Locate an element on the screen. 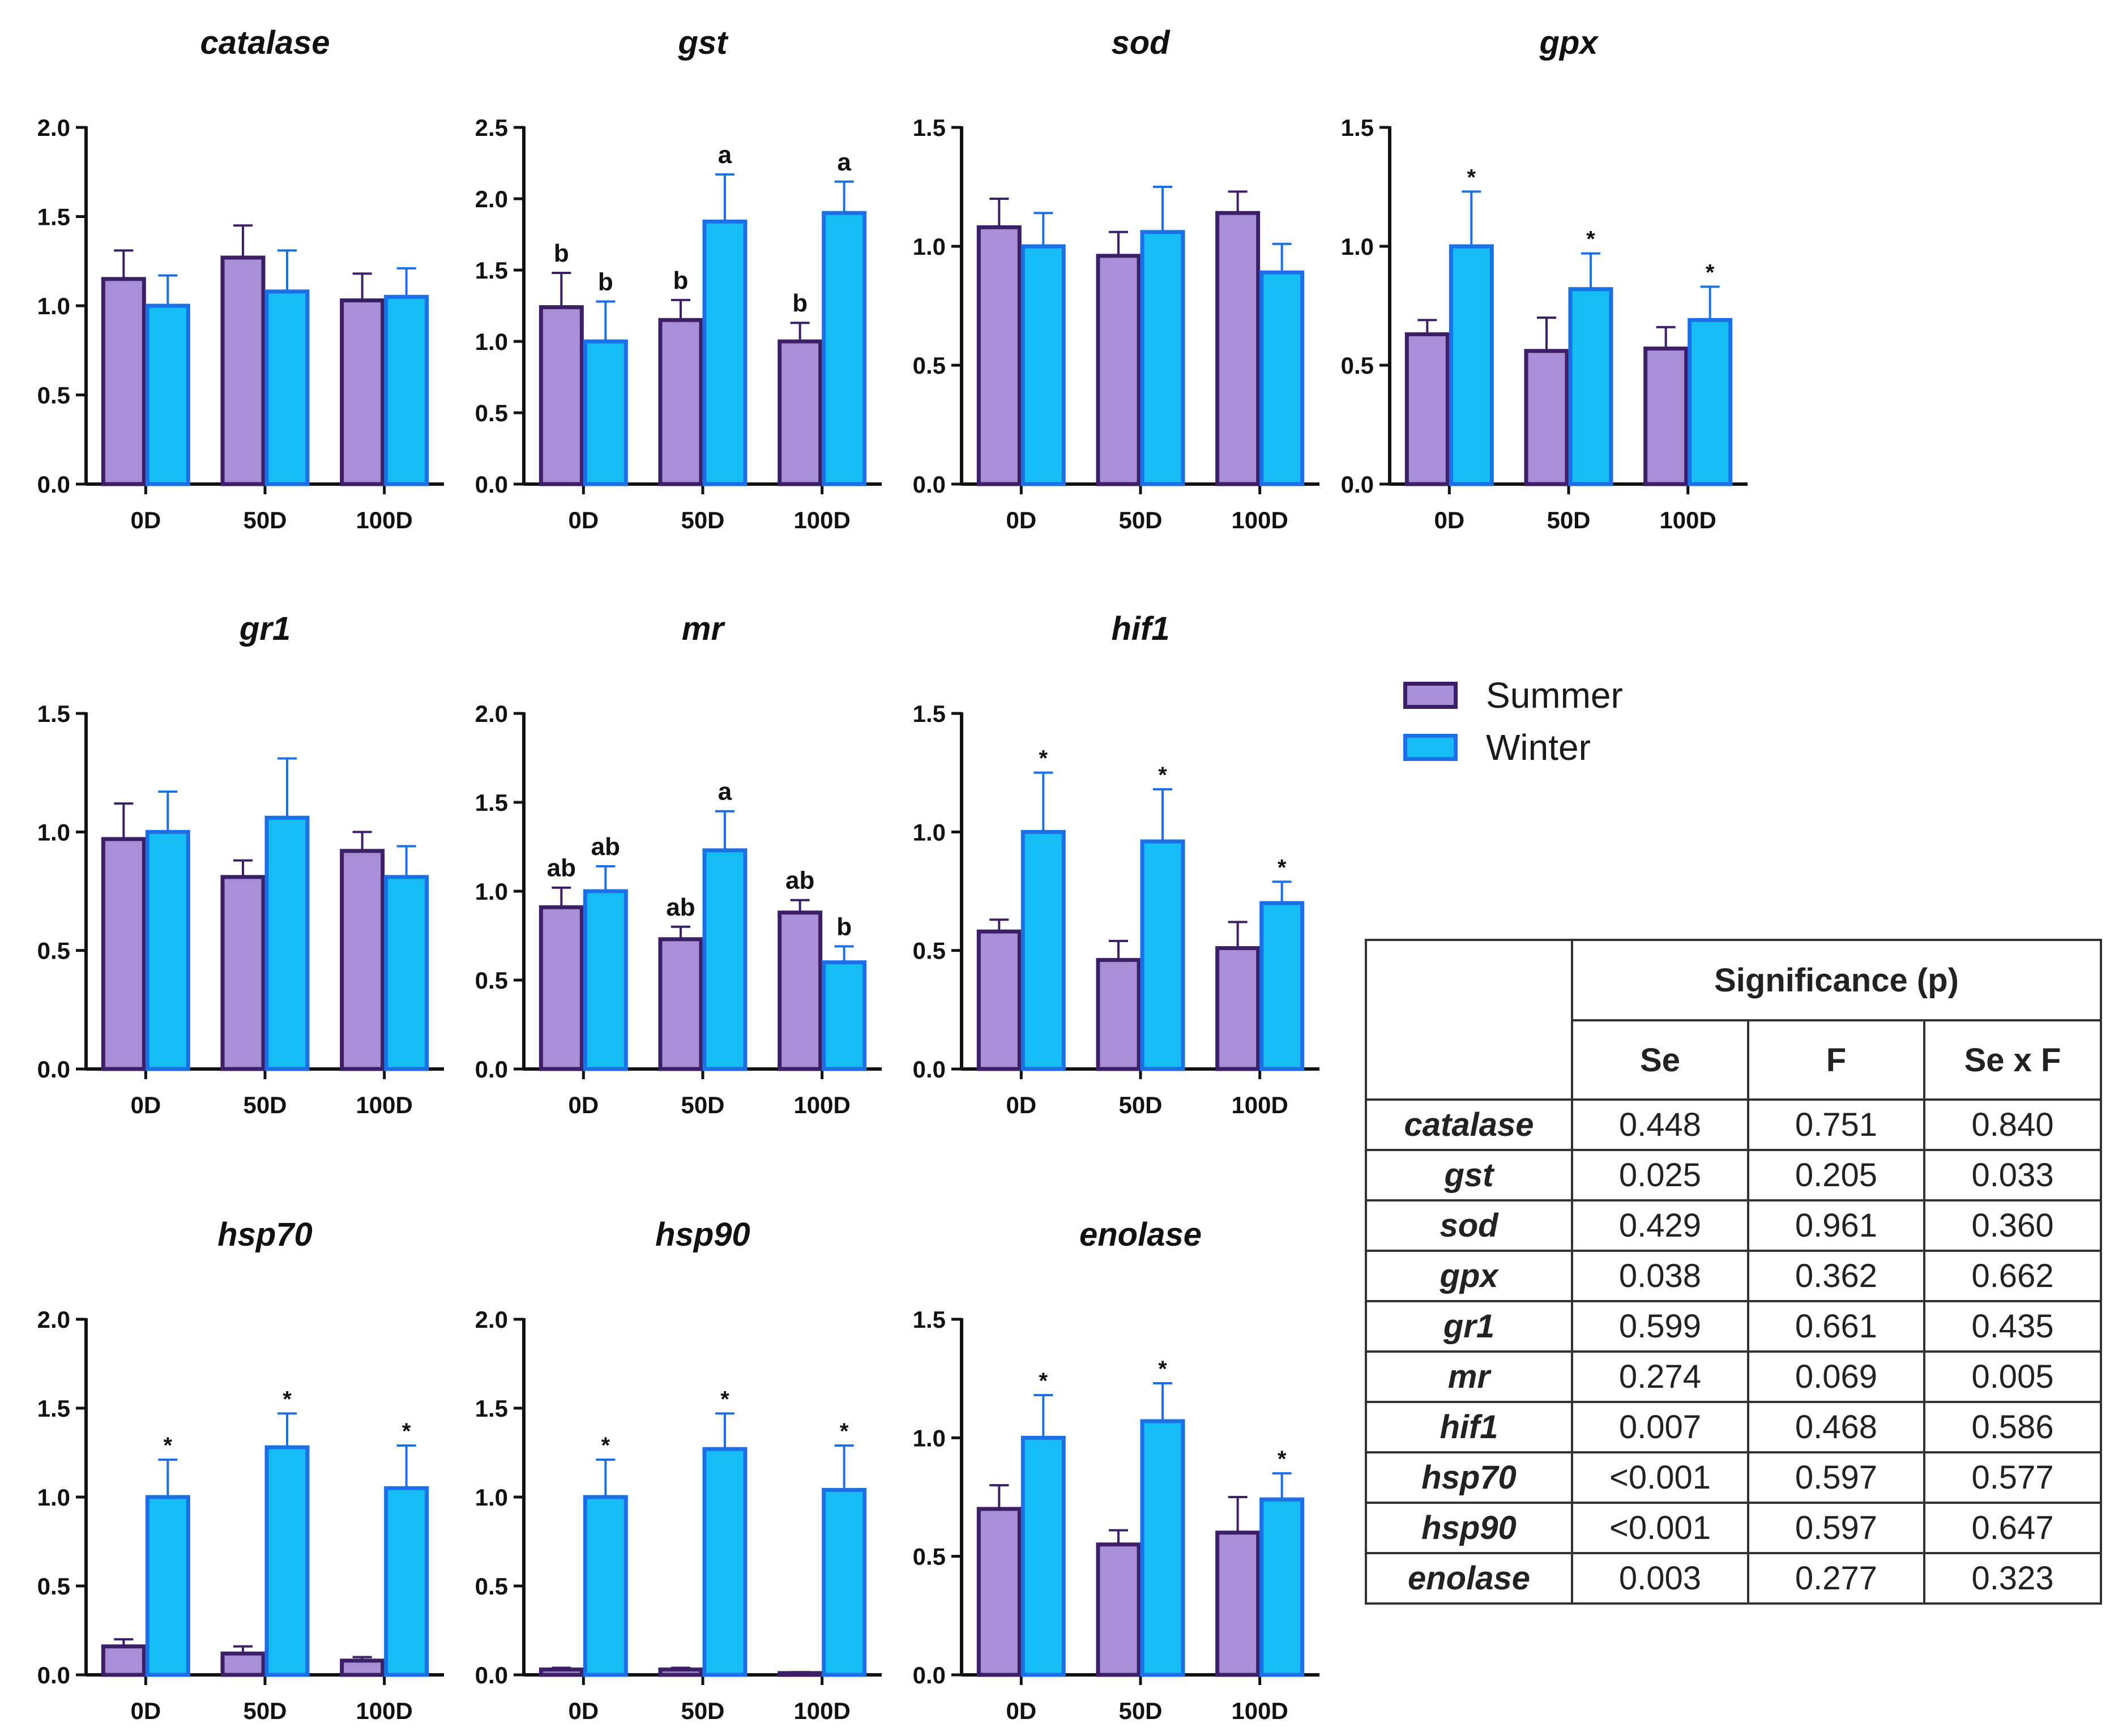 The image size is (2110, 1736). chart-title: hif1 is located at coordinates (1140, 628).